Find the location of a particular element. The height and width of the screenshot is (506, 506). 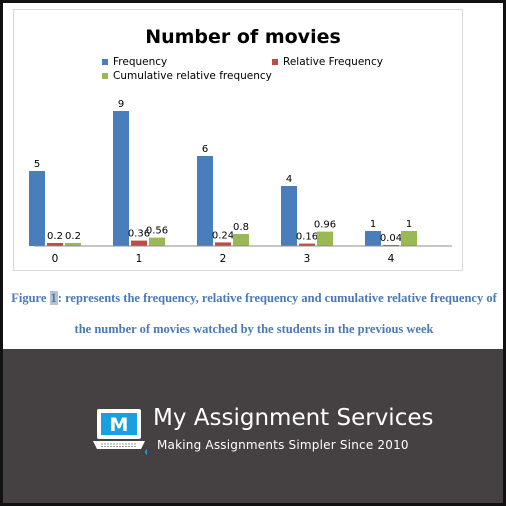

legend-swatch-frequency is located at coordinates (105, 62).